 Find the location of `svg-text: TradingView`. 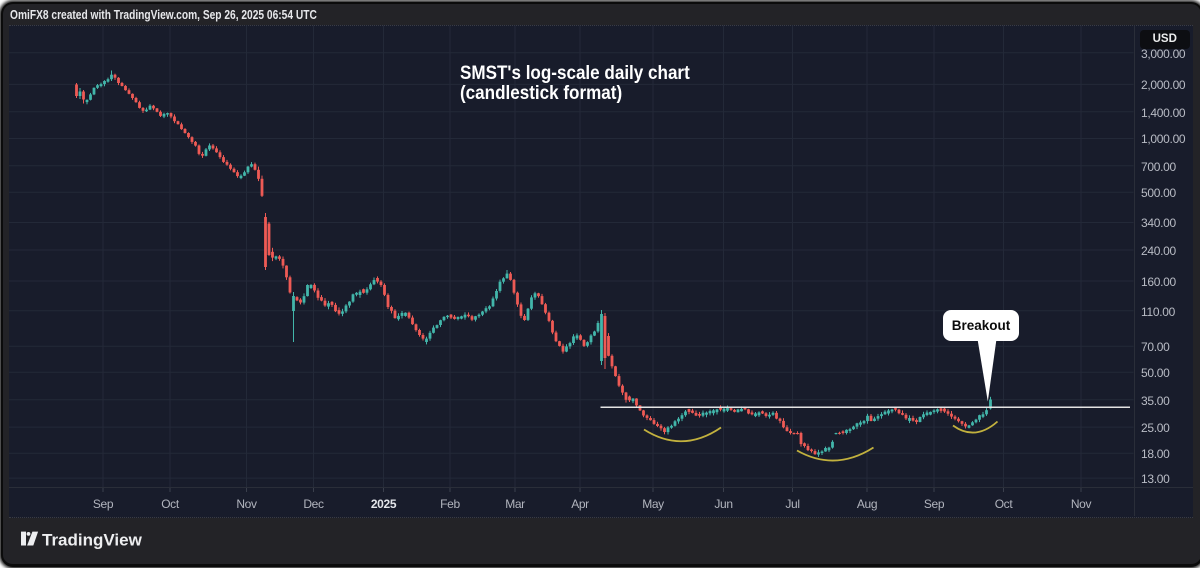

svg-text: TradingView is located at coordinates (92, 540).